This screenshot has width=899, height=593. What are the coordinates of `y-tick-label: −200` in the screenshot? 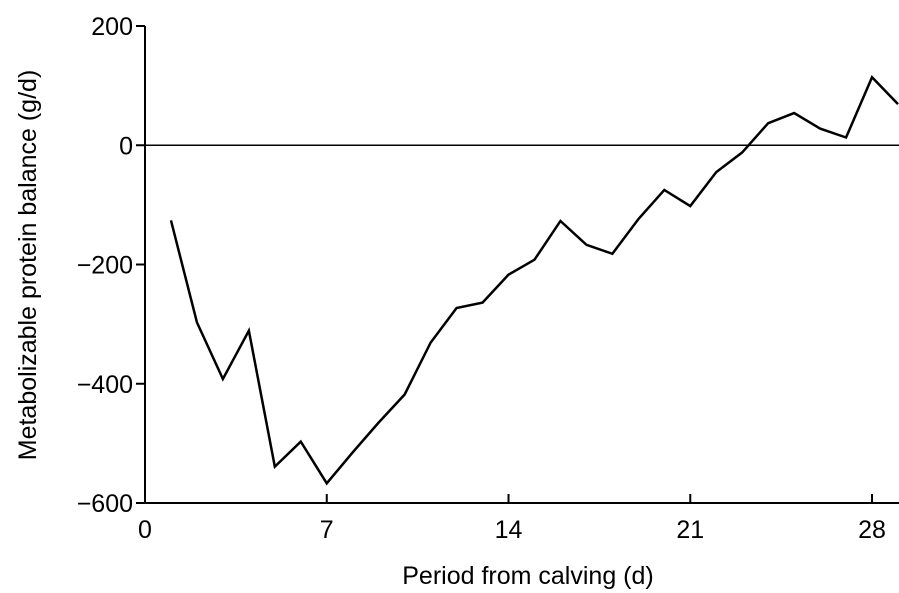 It's located at (105, 266).